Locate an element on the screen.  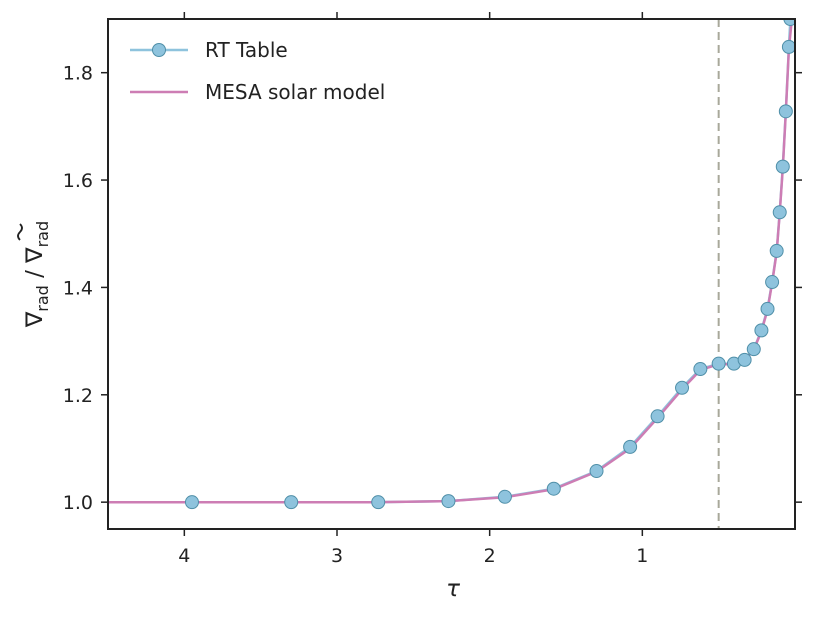
y-label-slash: / is located at coordinates (35, 274).